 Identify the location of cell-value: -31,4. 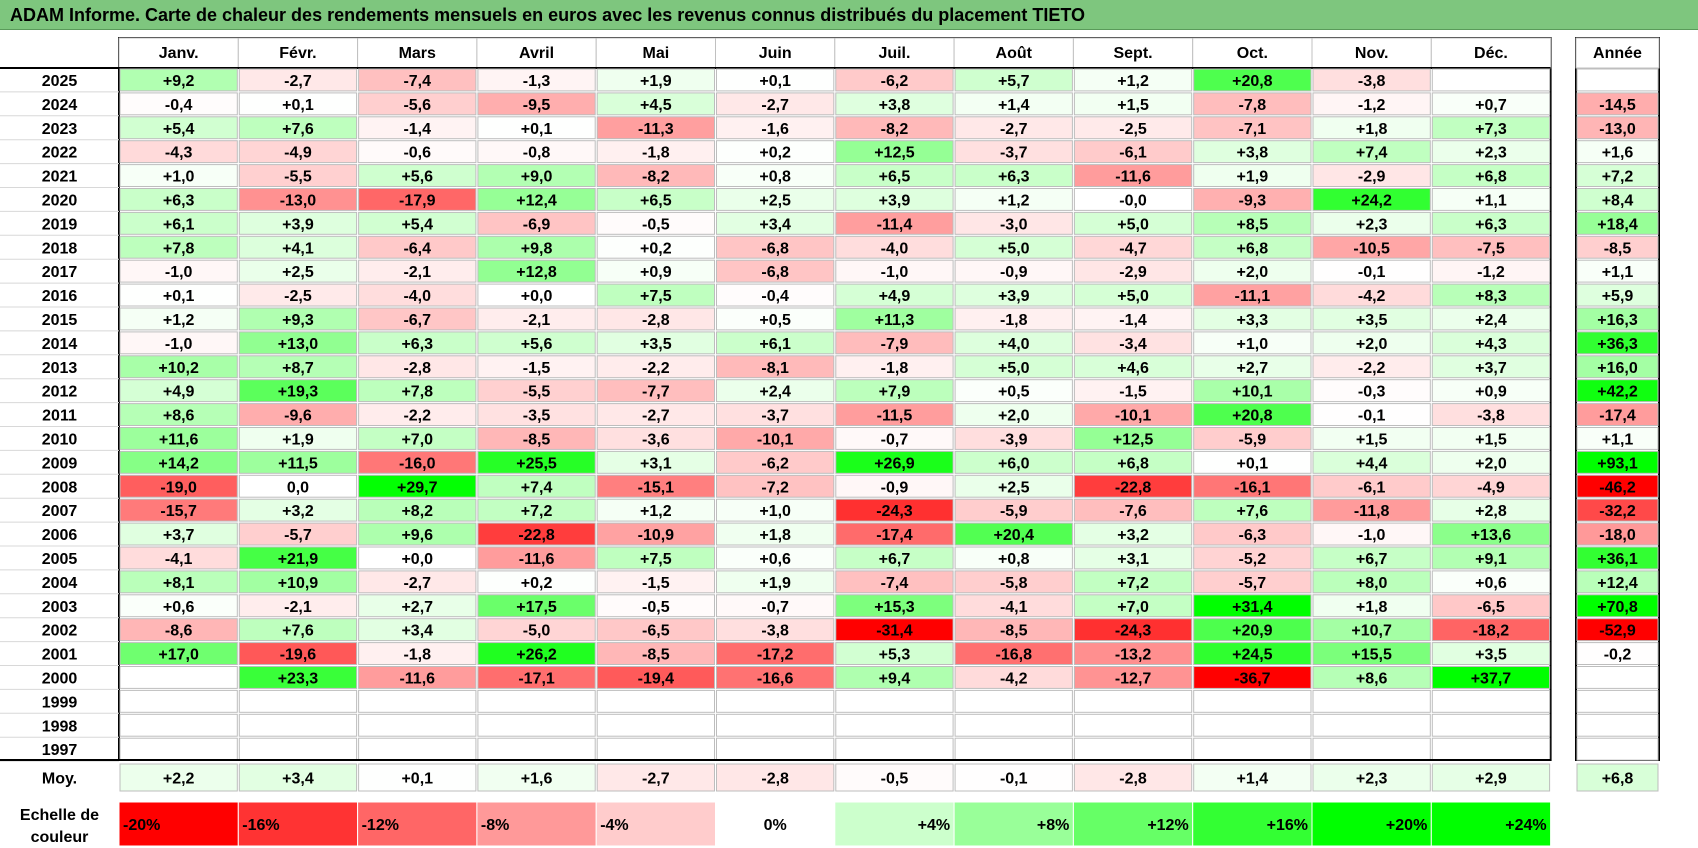
(894, 631).